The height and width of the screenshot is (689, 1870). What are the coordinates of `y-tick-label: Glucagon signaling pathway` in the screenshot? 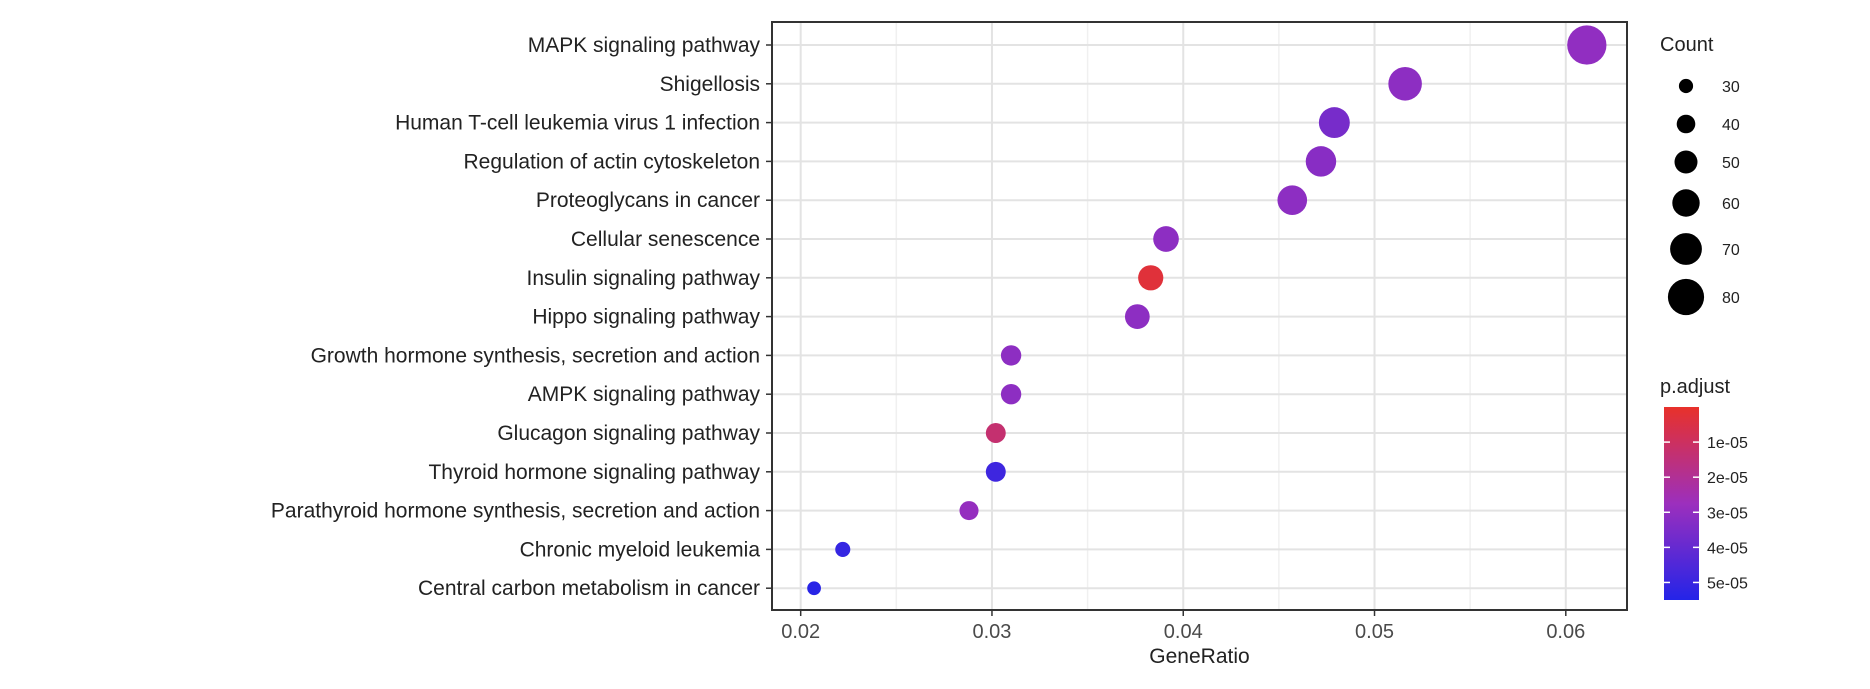 It's located at (628, 433).